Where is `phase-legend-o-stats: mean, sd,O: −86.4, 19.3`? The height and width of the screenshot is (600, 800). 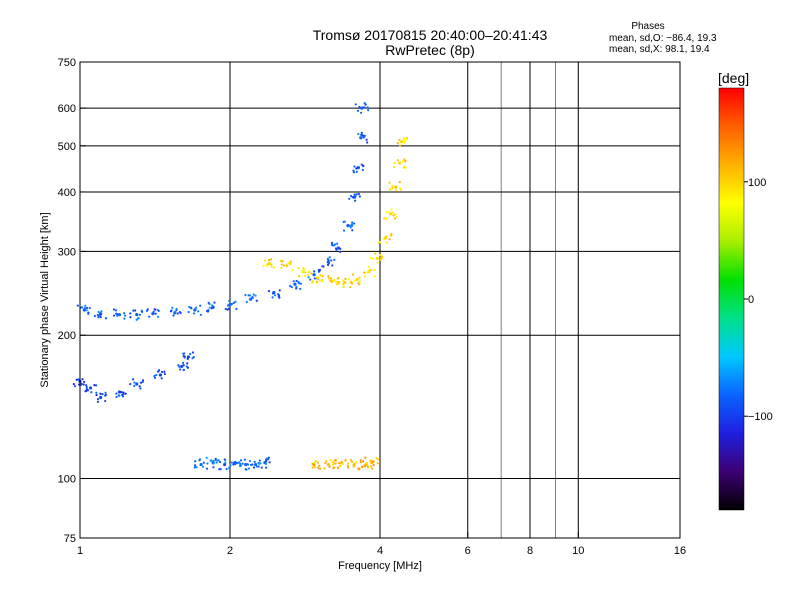 phase-legend-o-stats: mean, sd,O: −86.4, 19.3 is located at coordinates (663, 38).